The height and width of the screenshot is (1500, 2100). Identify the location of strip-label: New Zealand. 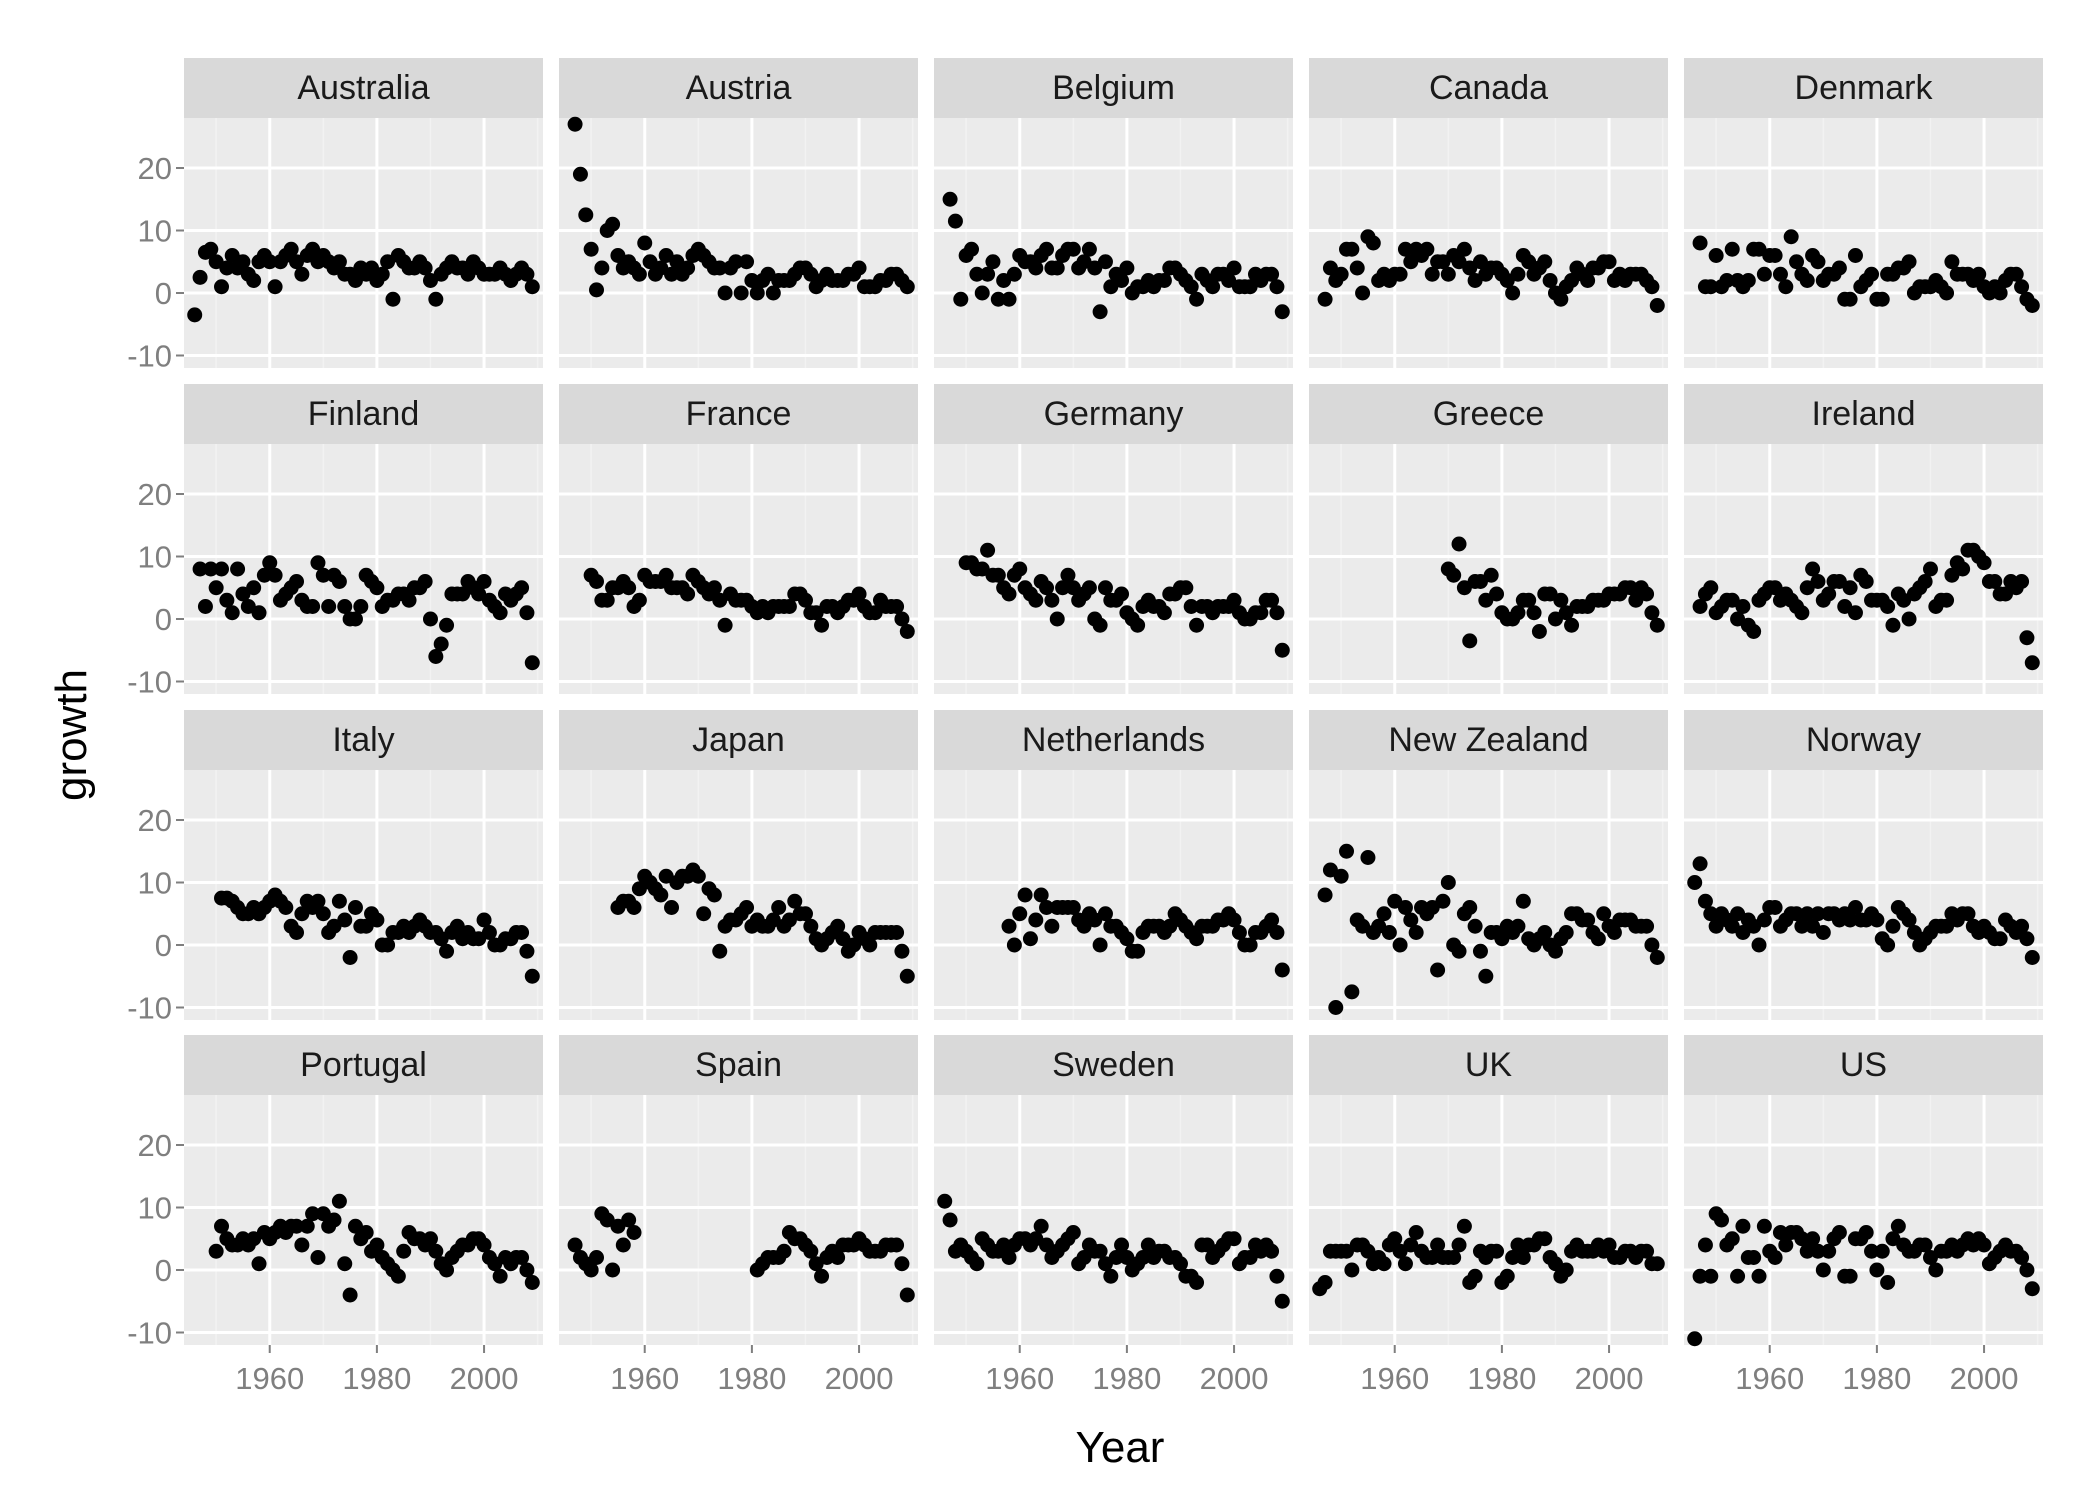
(1488, 740).